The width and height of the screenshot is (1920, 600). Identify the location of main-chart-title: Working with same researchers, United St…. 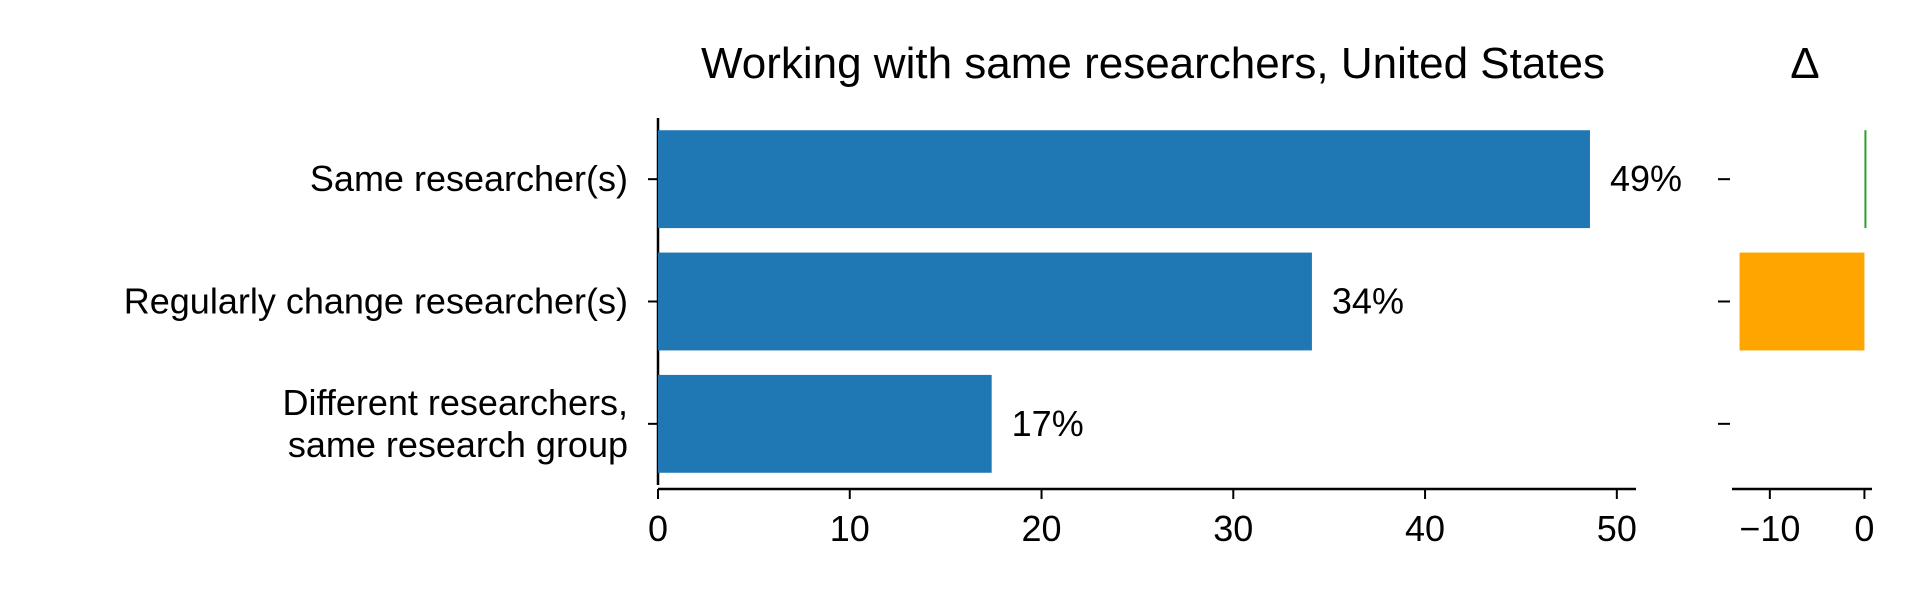
(1153, 63).